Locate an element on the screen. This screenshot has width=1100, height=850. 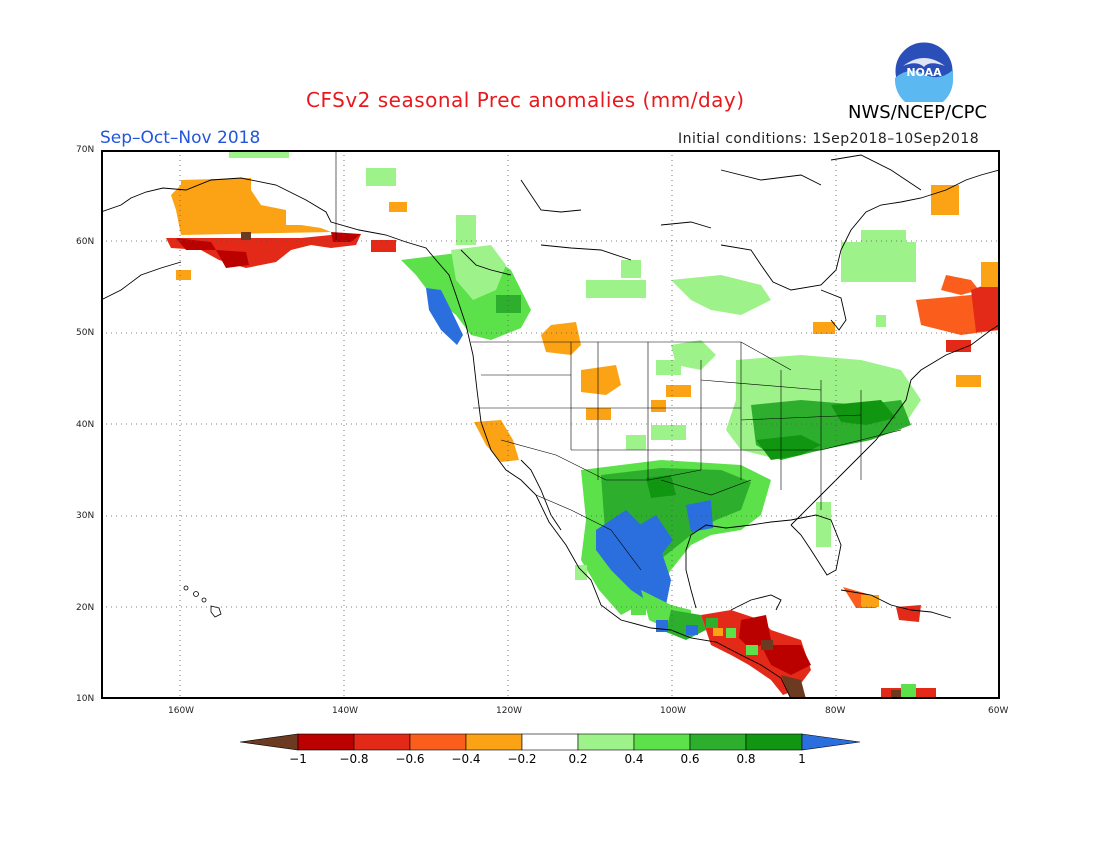
agency-label: NWS/NCEP/CPC is located at coordinates (918, 112).